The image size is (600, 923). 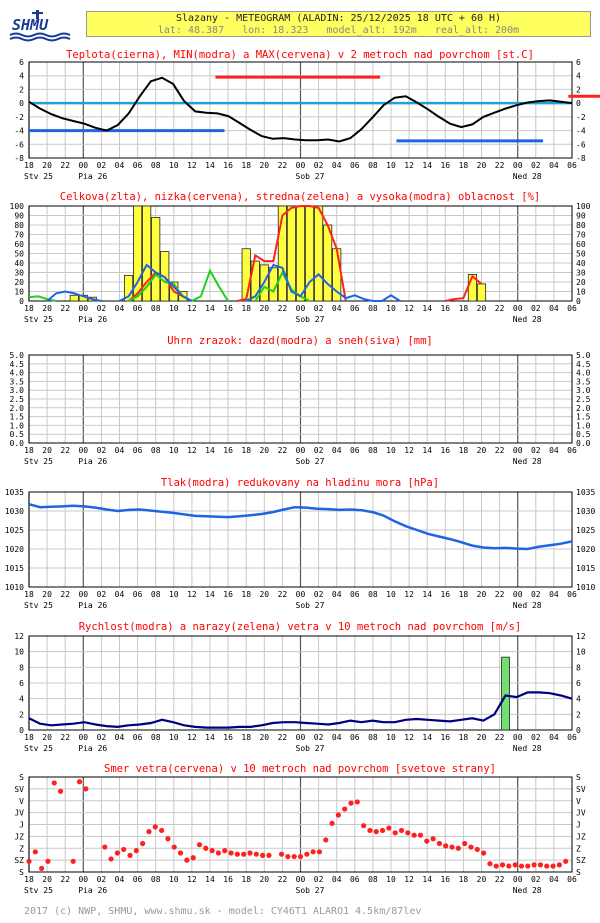 What do you see at coordinates (583, 408) in the screenshot?
I see `y-tick-label-right: 2.0` at bounding box center [583, 408].